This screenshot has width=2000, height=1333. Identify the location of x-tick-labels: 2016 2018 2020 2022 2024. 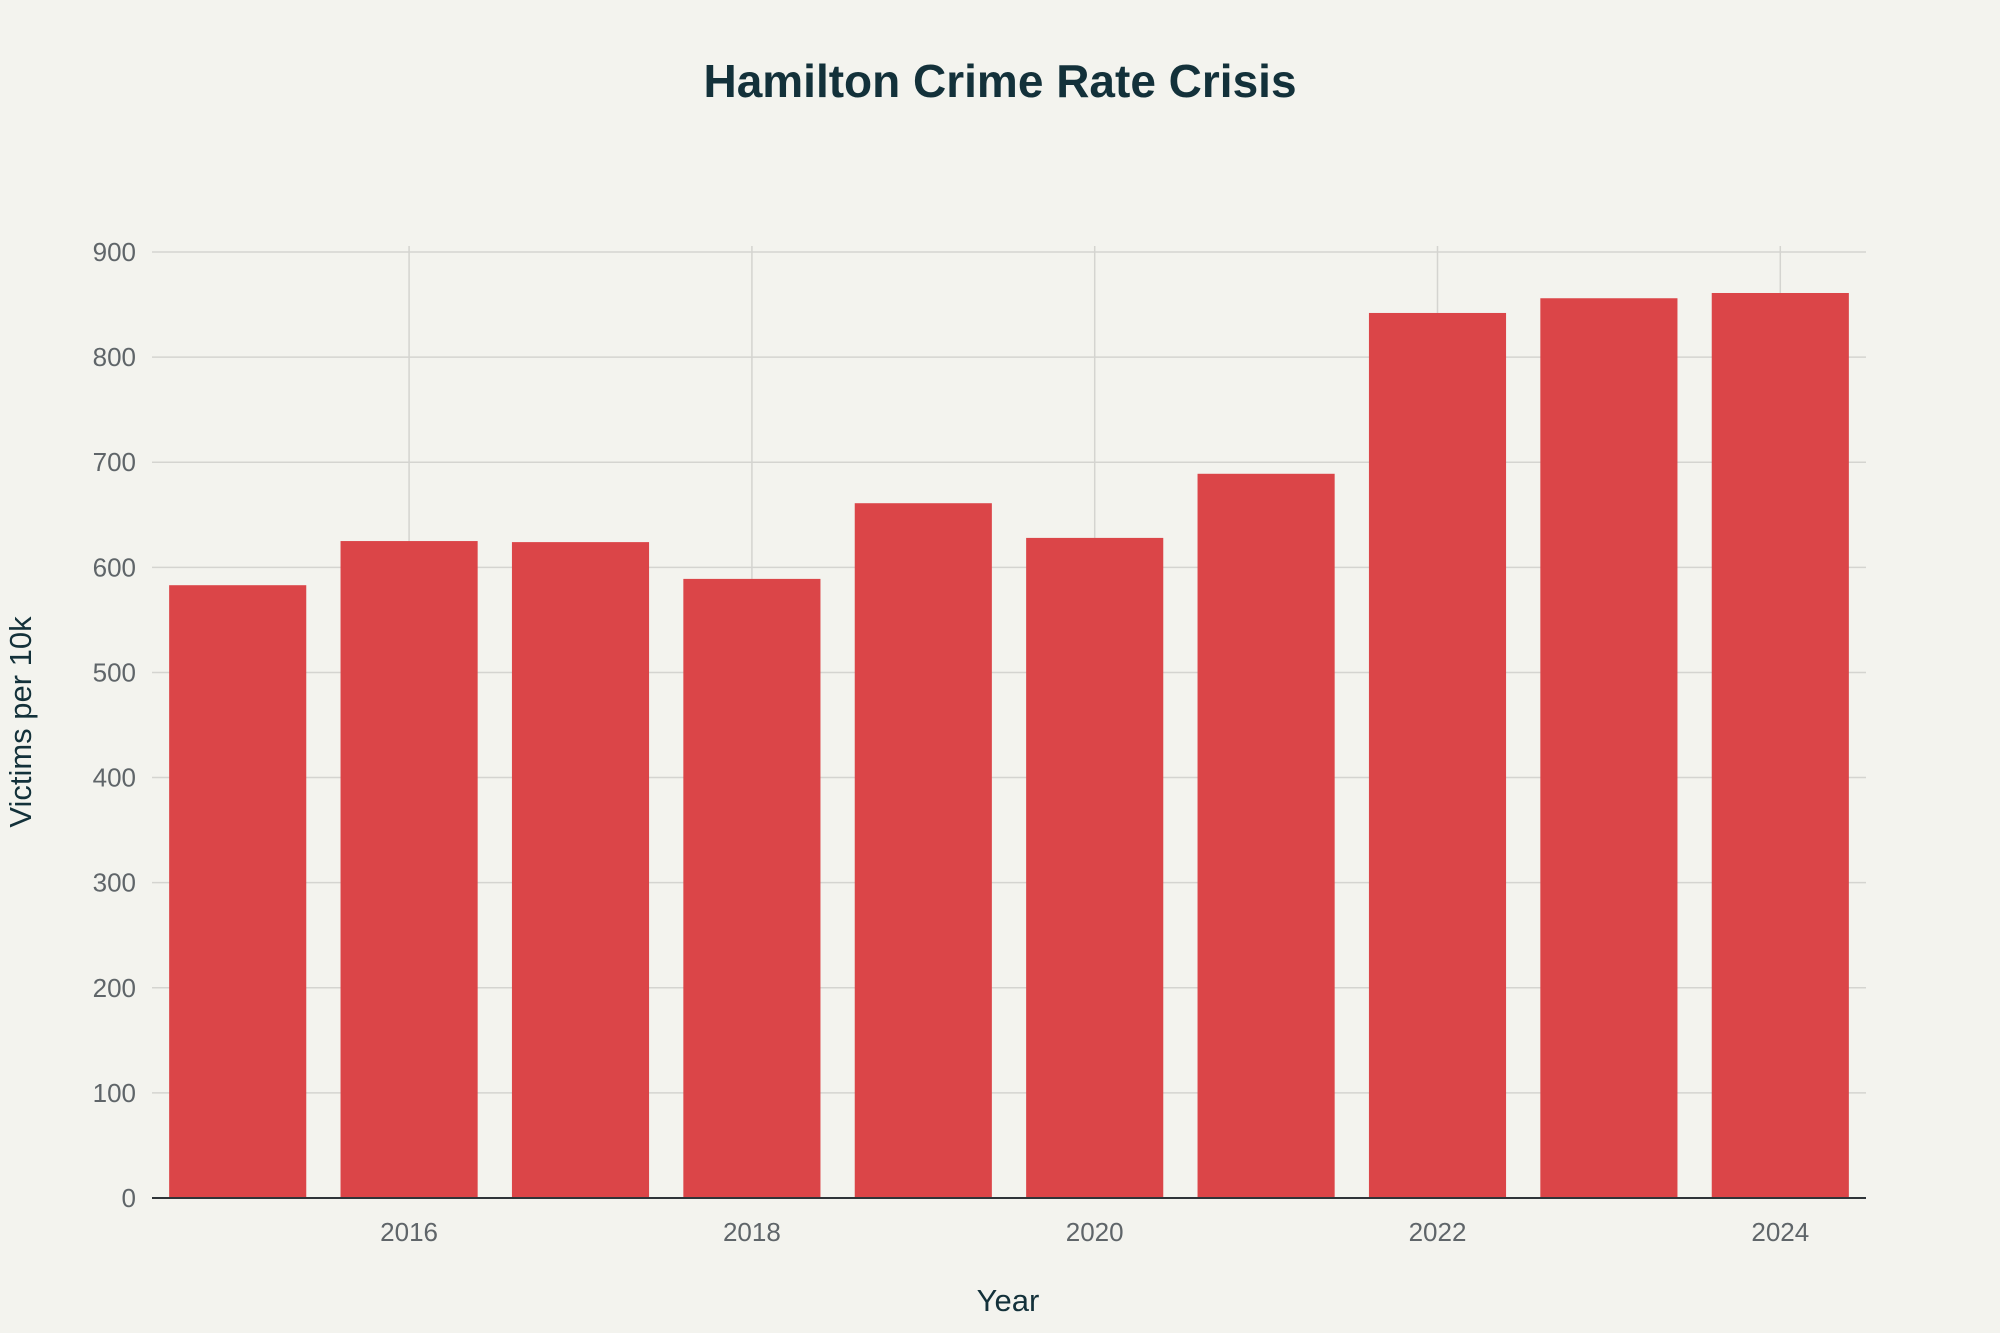
(1094, 1232).